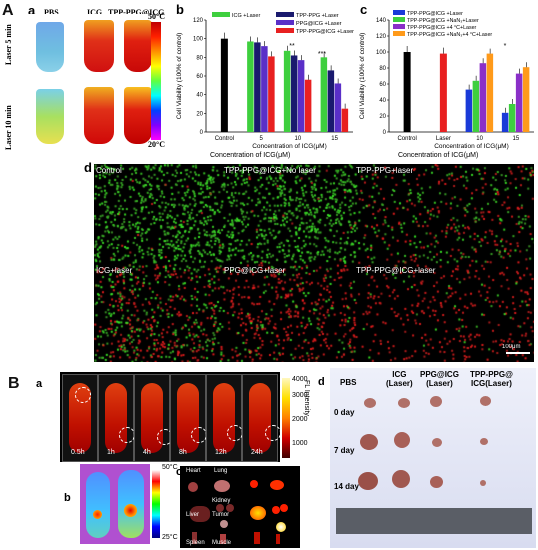 The width and height of the screenshot is (538, 550). What do you see at coordinates (261, 139) in the screenshot?
I see `x-tick-label: 5` at bounding box center [261, 139].